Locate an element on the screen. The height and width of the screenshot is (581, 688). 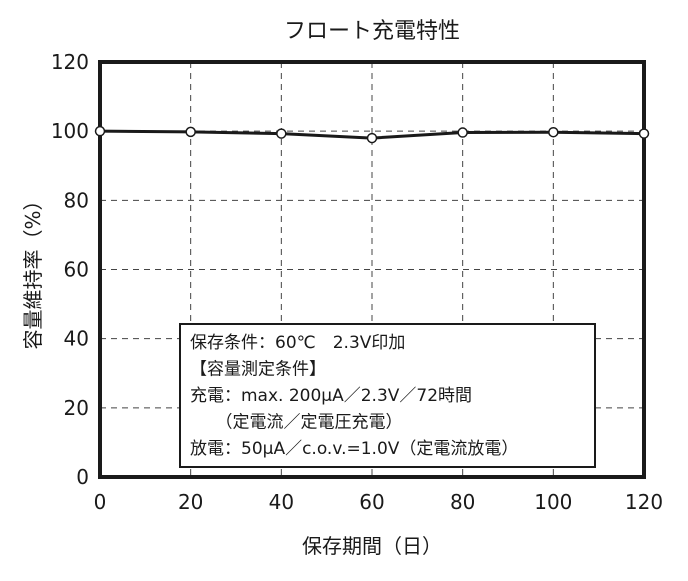
annotation-line-4: 放電：50μA／c.o.v.=1.0V（定電流放電） is located at coordinates (354, 449).